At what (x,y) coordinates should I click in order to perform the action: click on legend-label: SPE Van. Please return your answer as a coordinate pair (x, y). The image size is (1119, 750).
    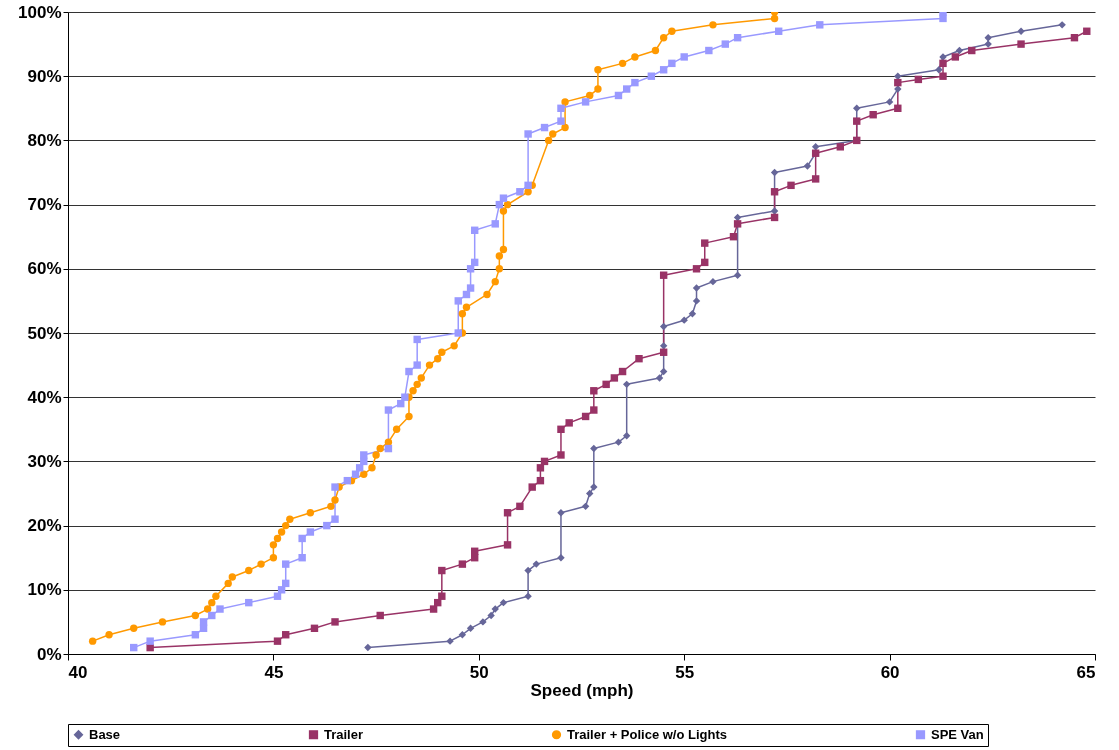
    Looking at the image, I should click on (957, 734).